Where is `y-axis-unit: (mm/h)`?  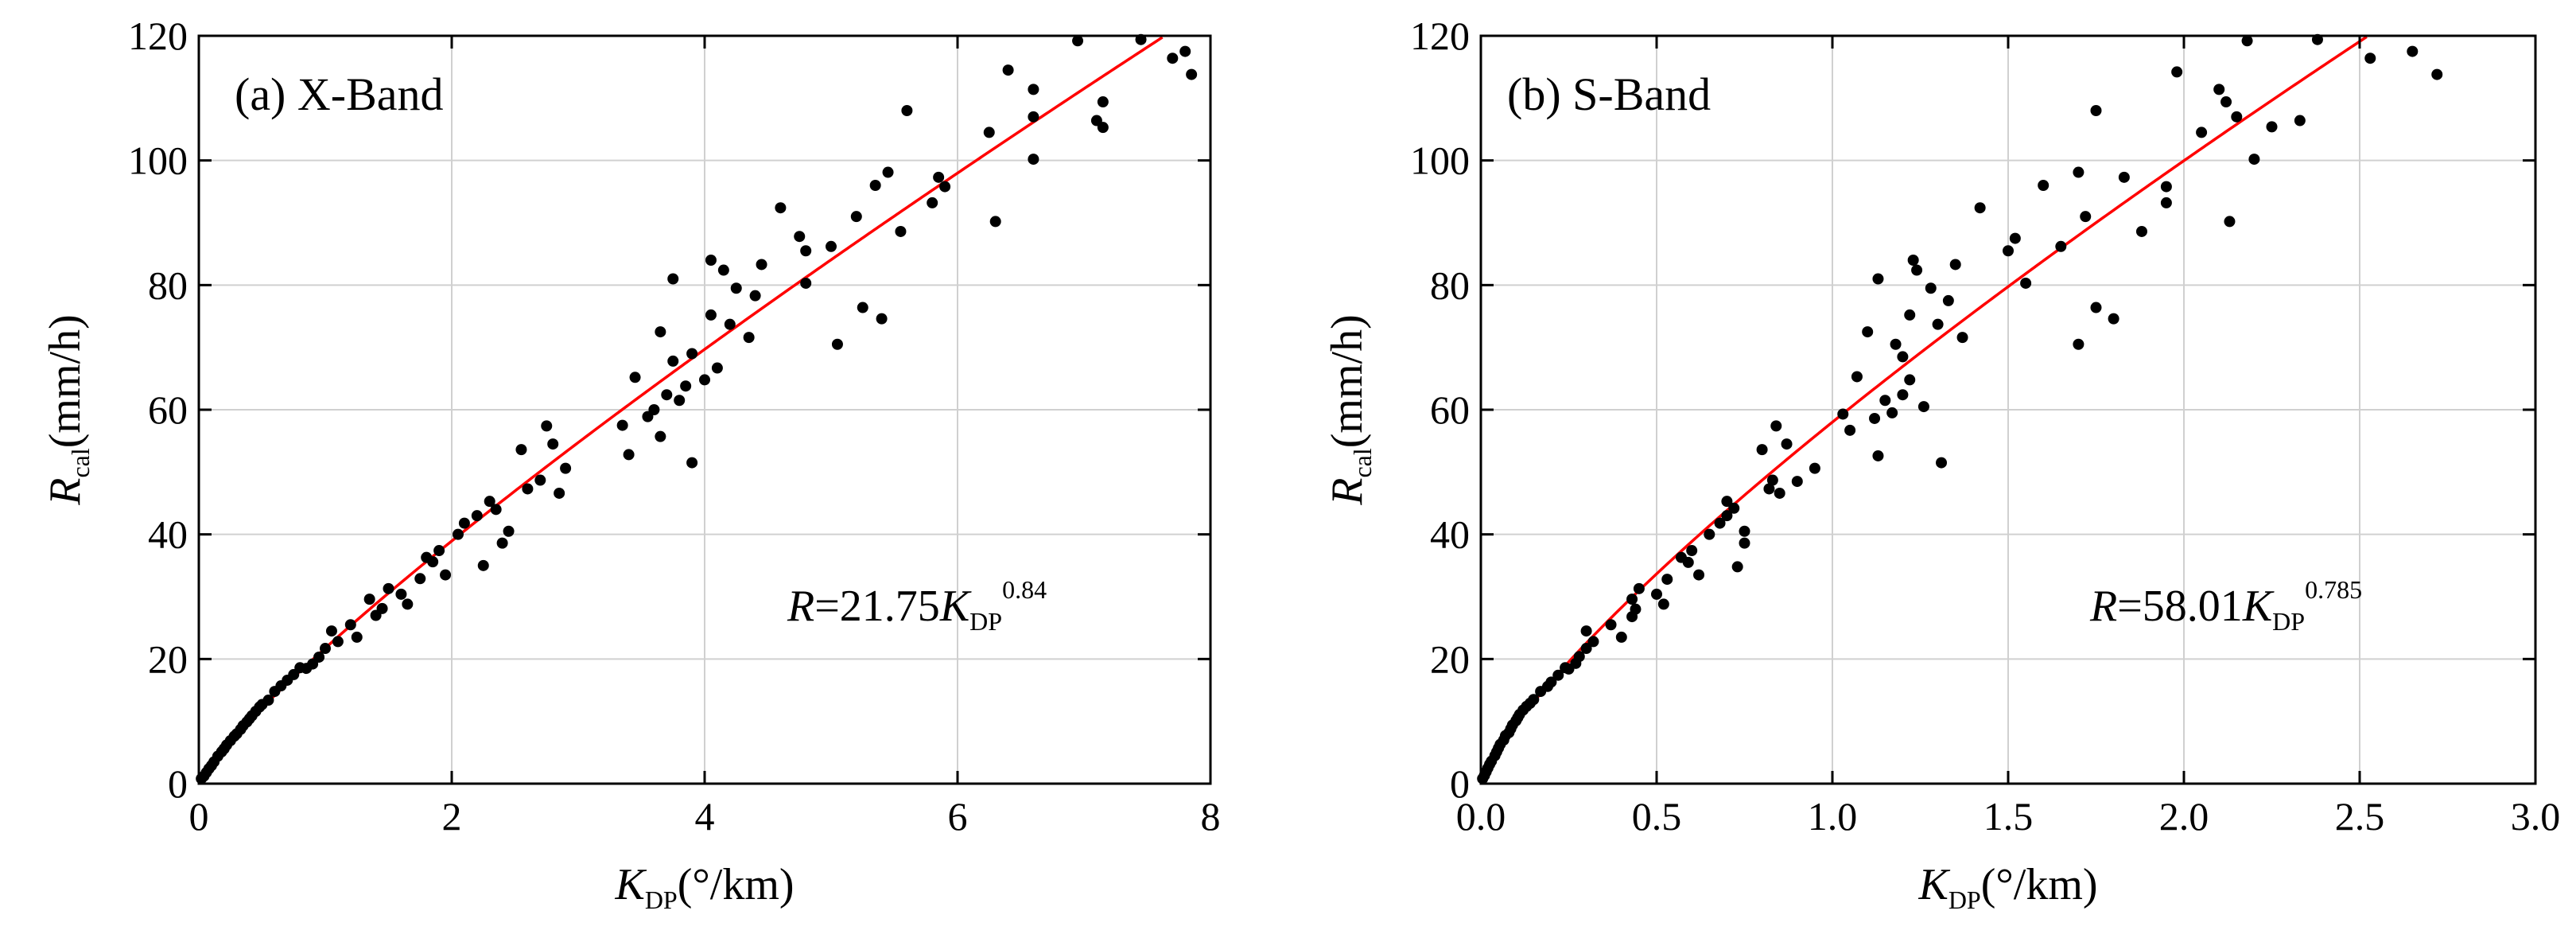 y-axis-unit: (mm/h) is located at coordinates (1347, 381).